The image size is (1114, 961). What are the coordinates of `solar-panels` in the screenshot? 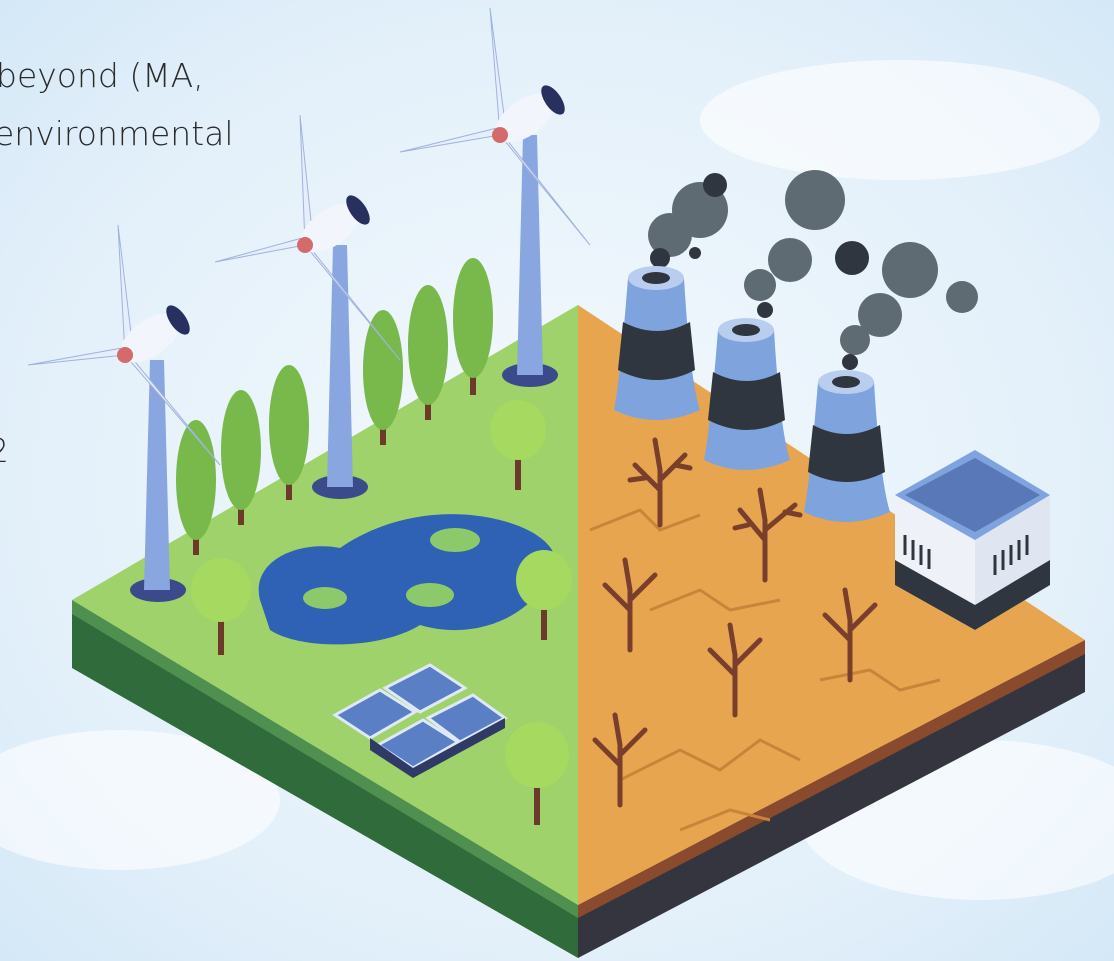 It's located at (420, 720).